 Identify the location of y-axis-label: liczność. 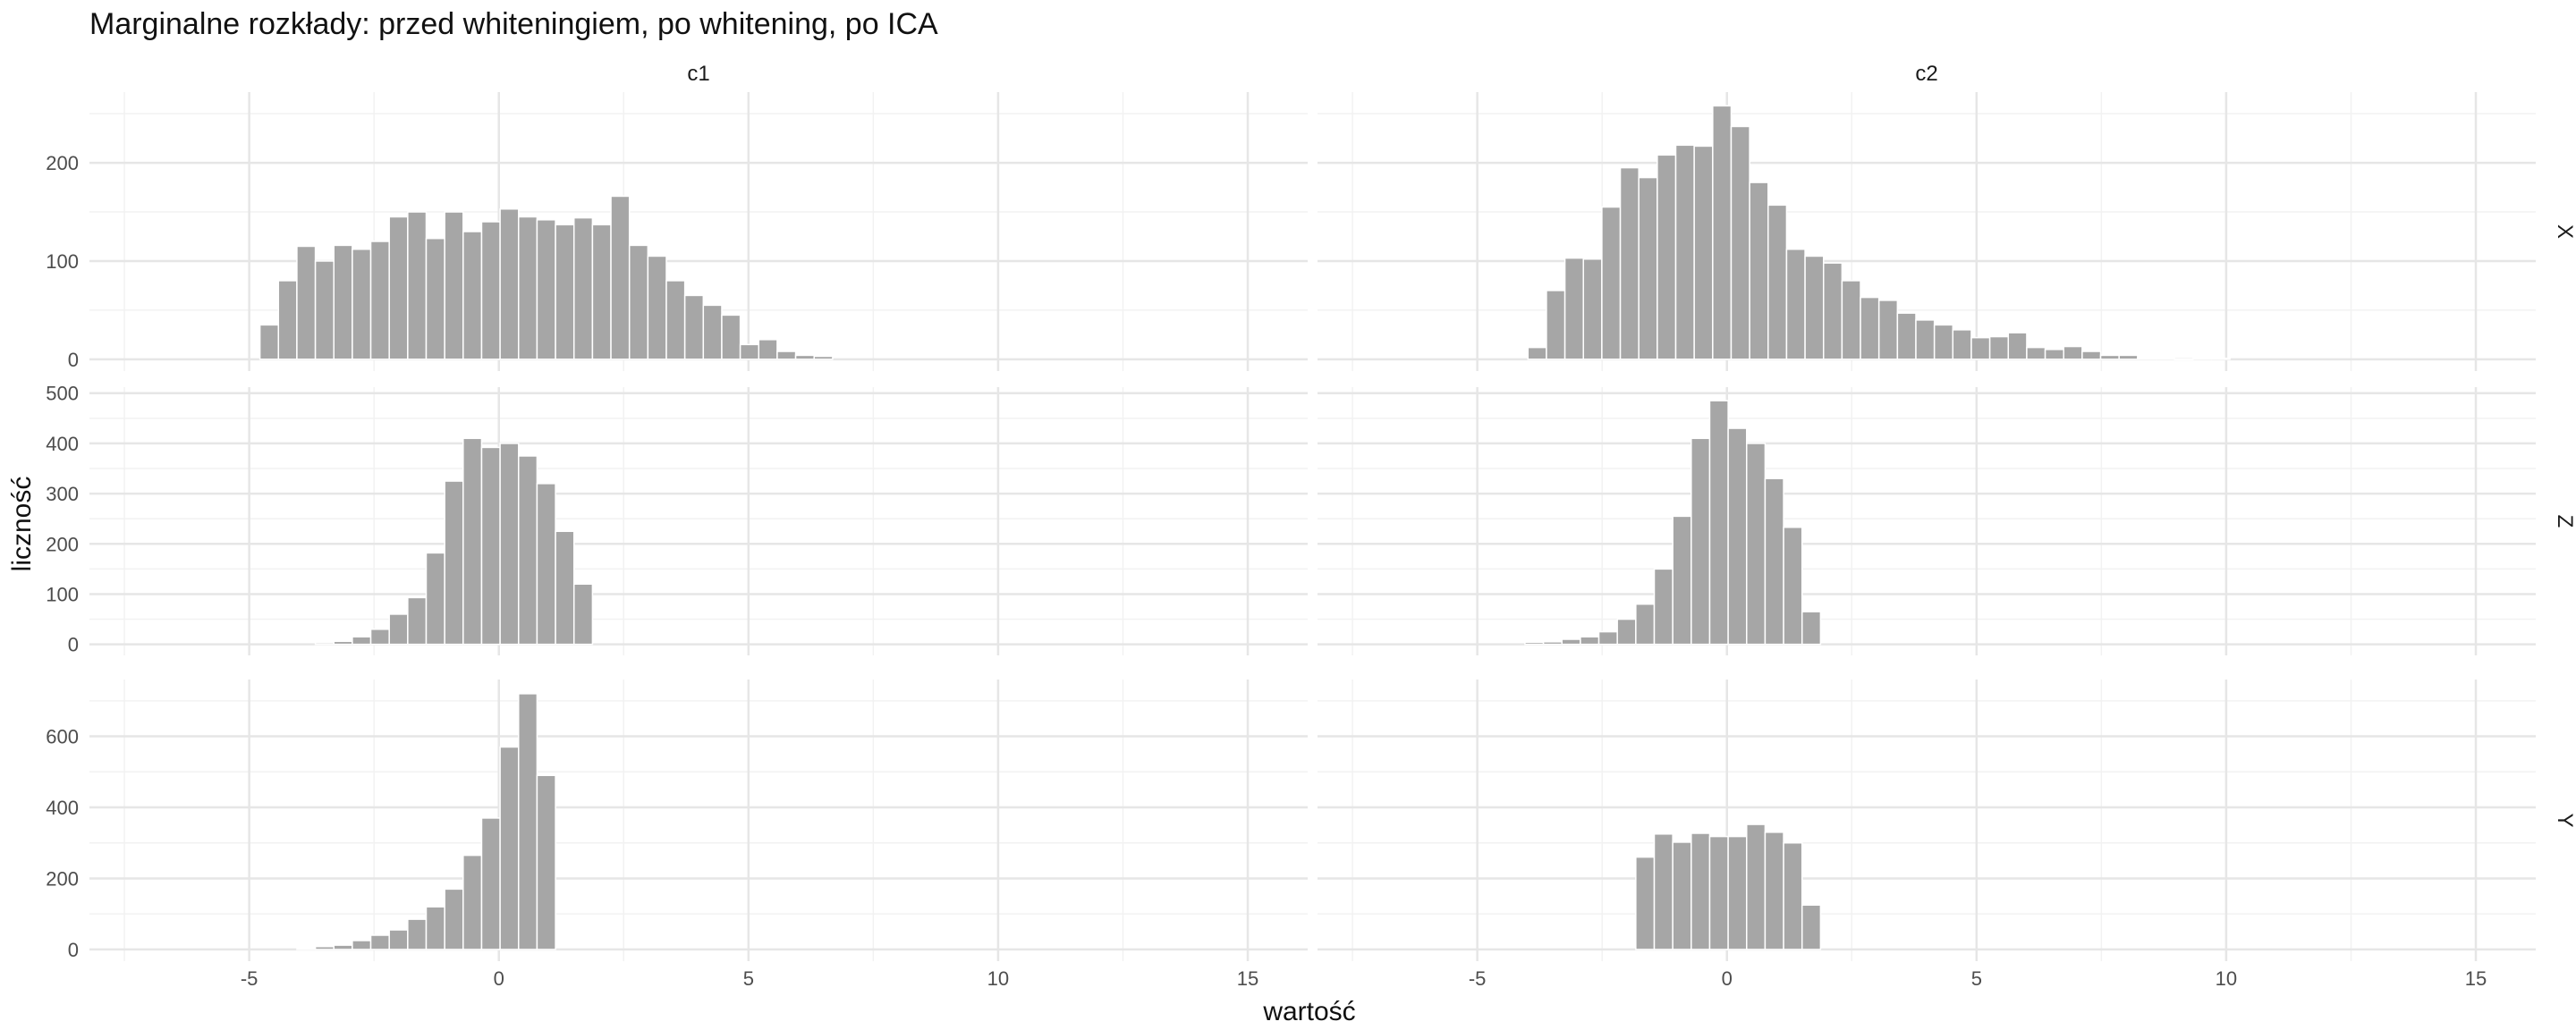
(22, 524).